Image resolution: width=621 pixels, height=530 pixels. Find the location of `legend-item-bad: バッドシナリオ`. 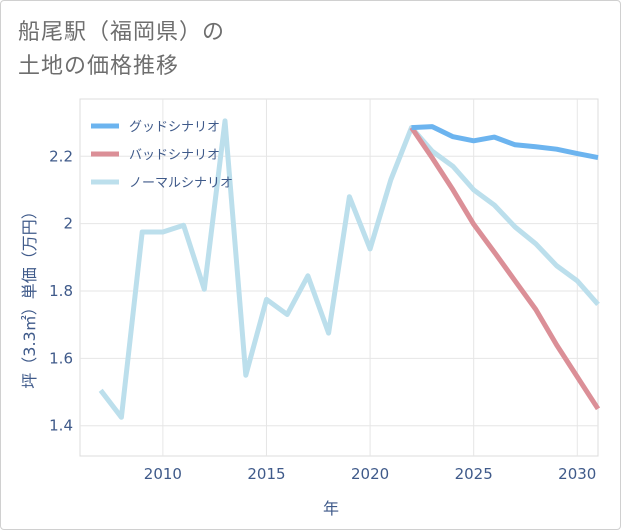

legend-item-bad: バッドシナリオ is located at coordinates (155, 155).